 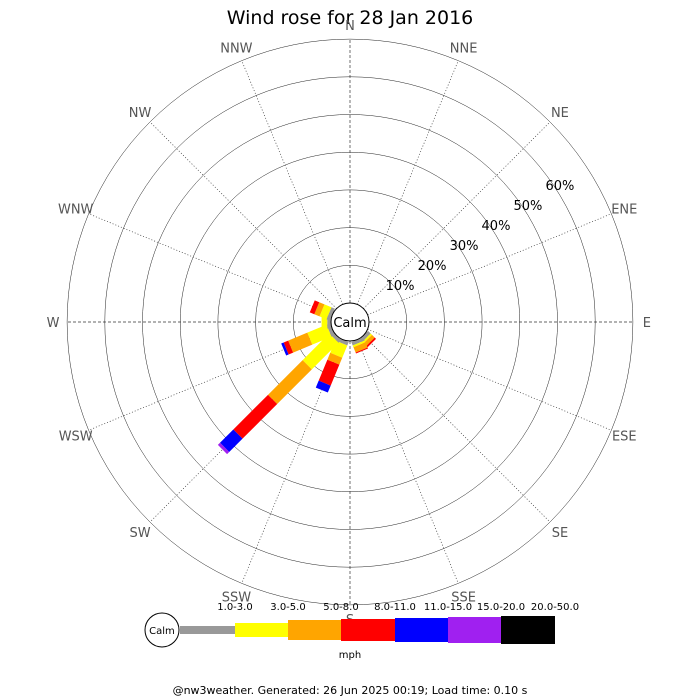 I want to click on legend-calm-circle, so click(x=162, y=630).